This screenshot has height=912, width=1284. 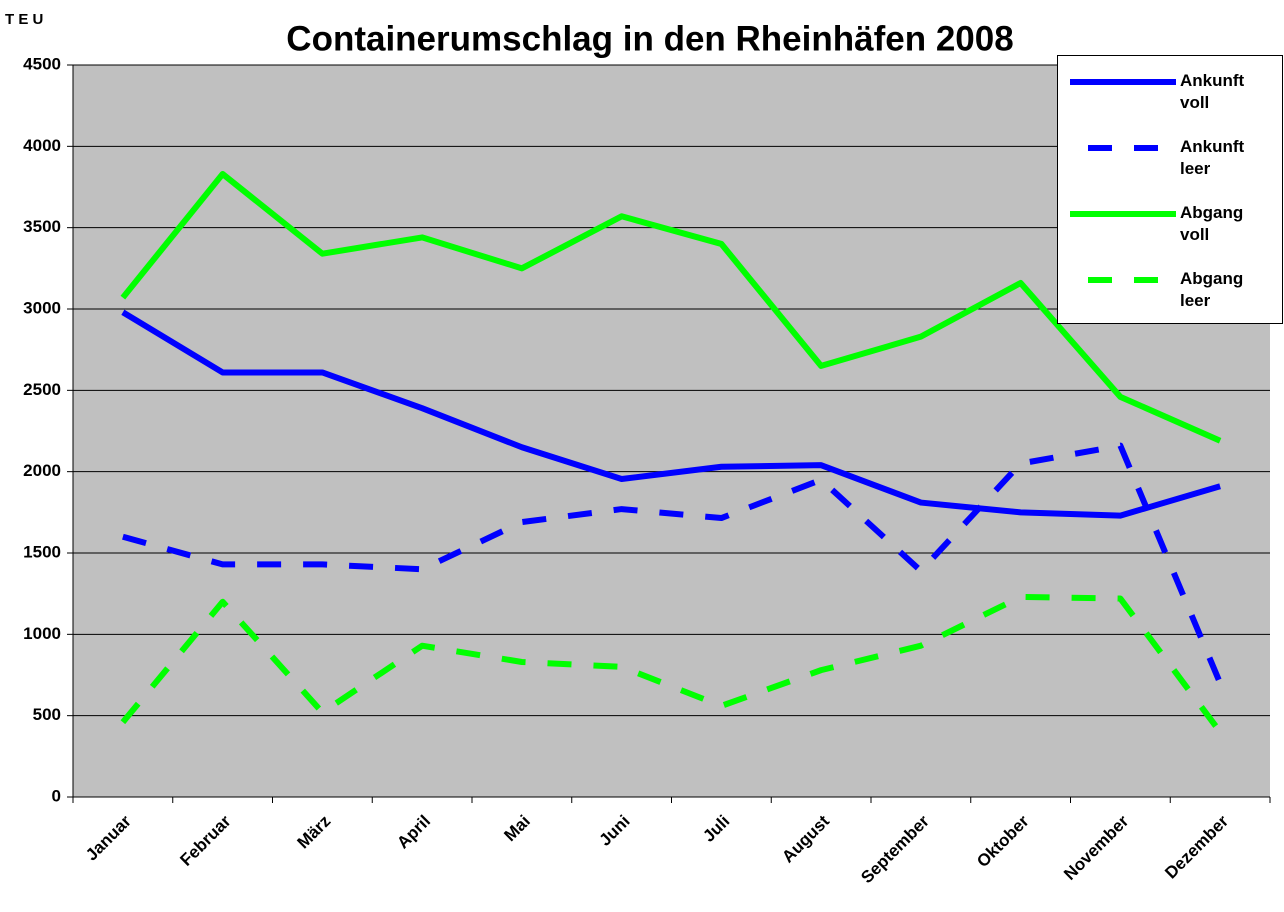 I want to click on x-tick-label: März, so click(x=314, y=832).